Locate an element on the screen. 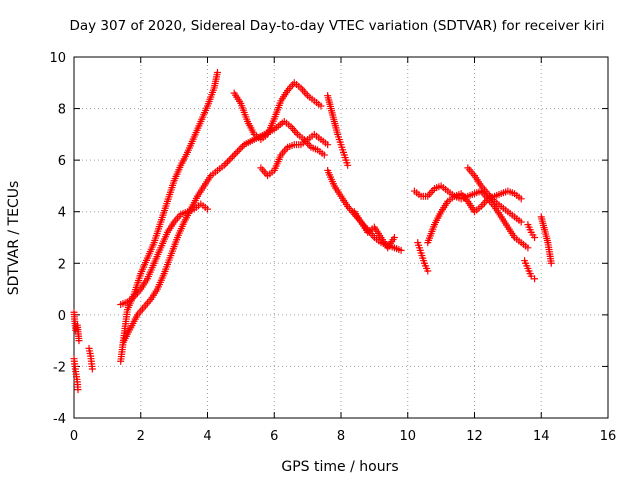  x-tick-label: 12 is located at coordinates (474, 436).